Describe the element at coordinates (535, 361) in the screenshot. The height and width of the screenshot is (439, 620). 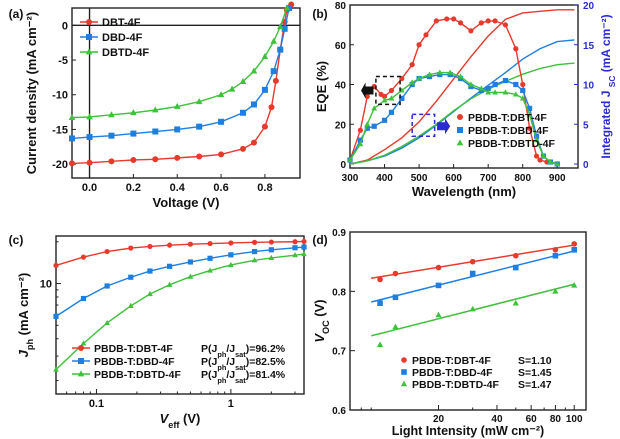
I see `legend-slope: S=1.10` at that location.